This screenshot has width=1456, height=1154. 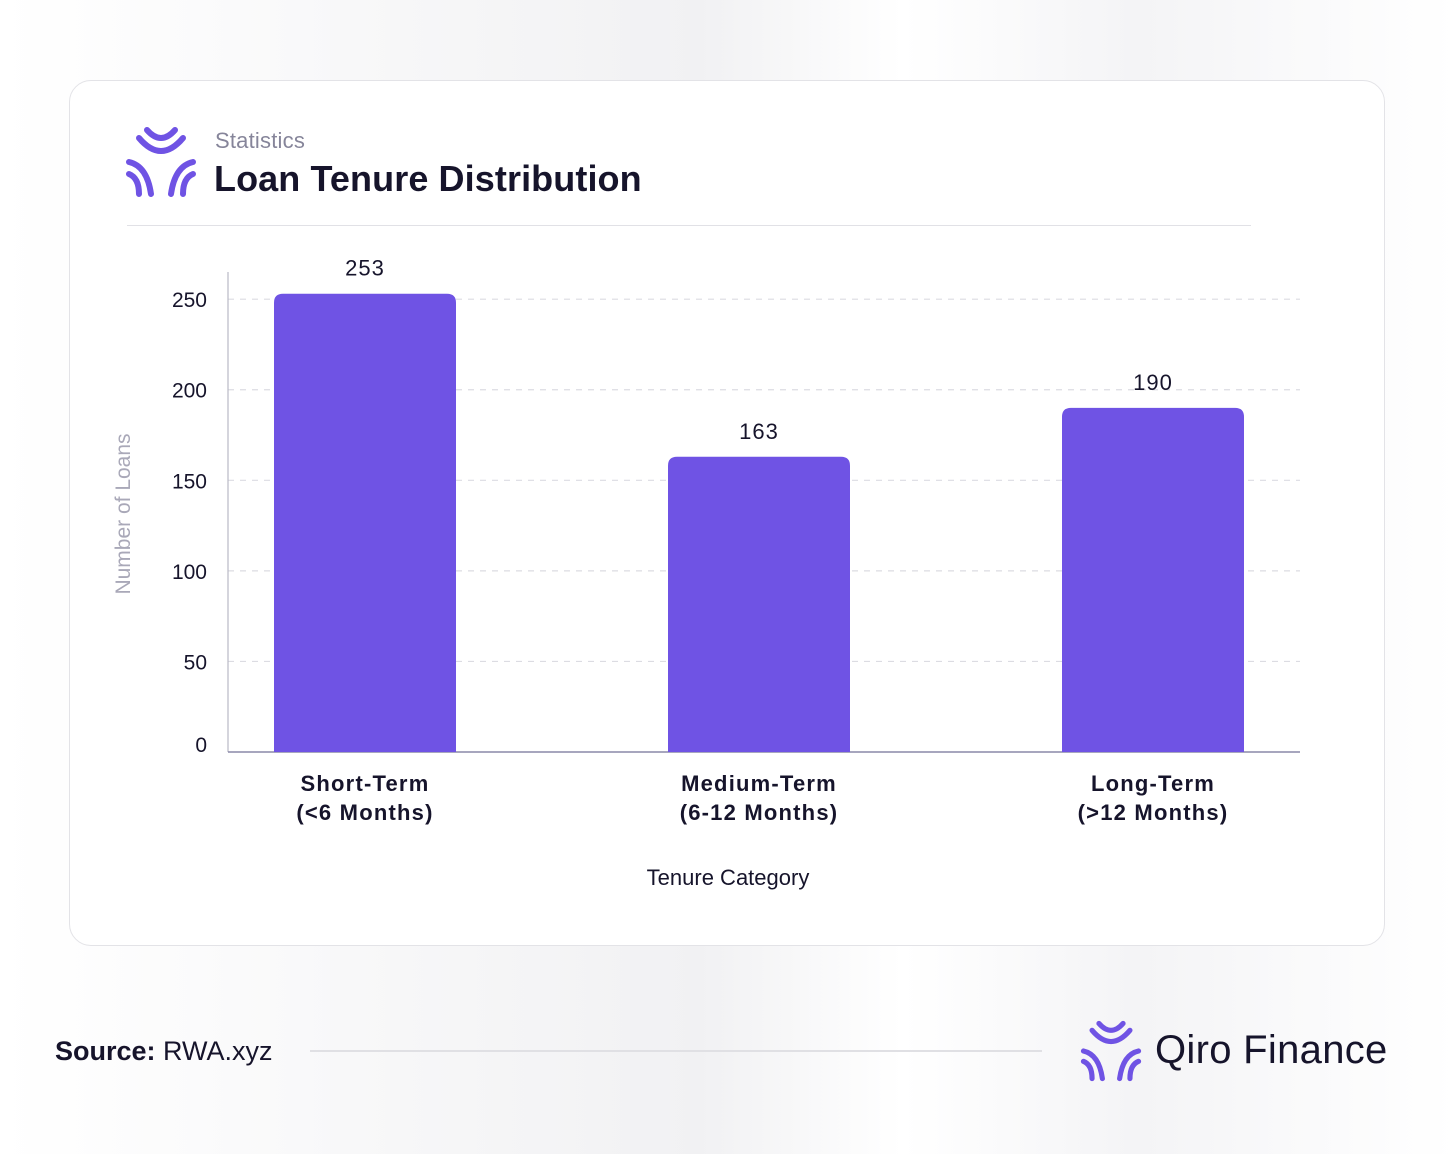 I want to click on source-note: Source: RWA.xyz, so click(x=164, y=1051).